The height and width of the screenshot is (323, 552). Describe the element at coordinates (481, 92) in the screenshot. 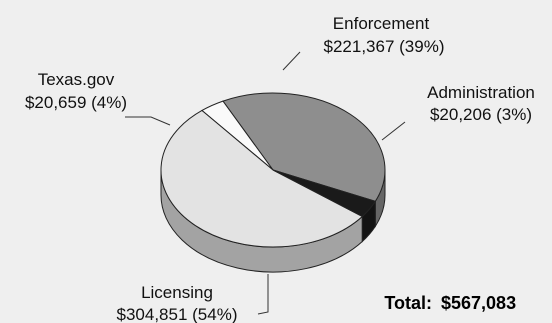

I see `slice-label-administration-name: Administration` at that location.